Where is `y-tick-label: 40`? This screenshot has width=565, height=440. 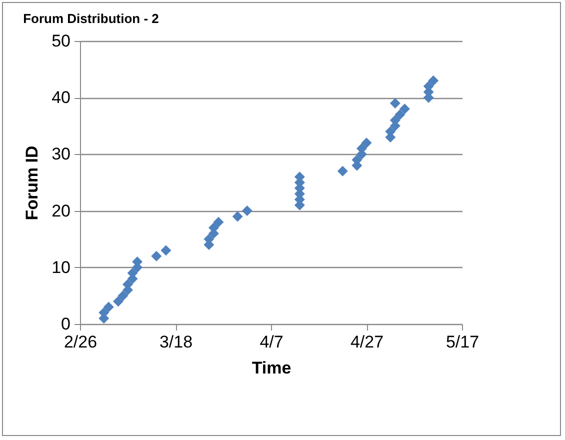
y-tick-label: 40 is located at coordinates (61, 98).